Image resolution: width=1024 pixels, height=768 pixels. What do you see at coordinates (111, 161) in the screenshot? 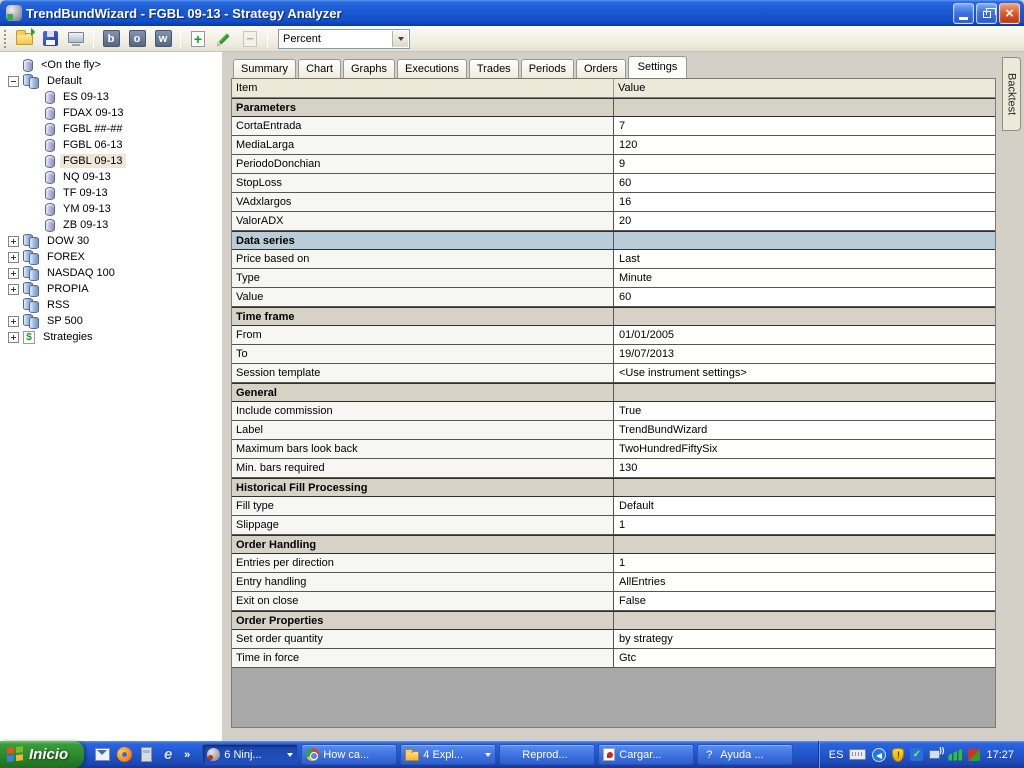
I see `tree-item-fgbl-09-13: FGBL 09-13` at bounding box center [111, 161].